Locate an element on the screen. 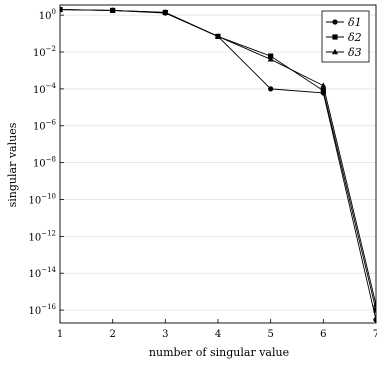 The width and height of the screenshot is (377, 367). x-axis-label: number of singular value is located at coordinates (219, 352).